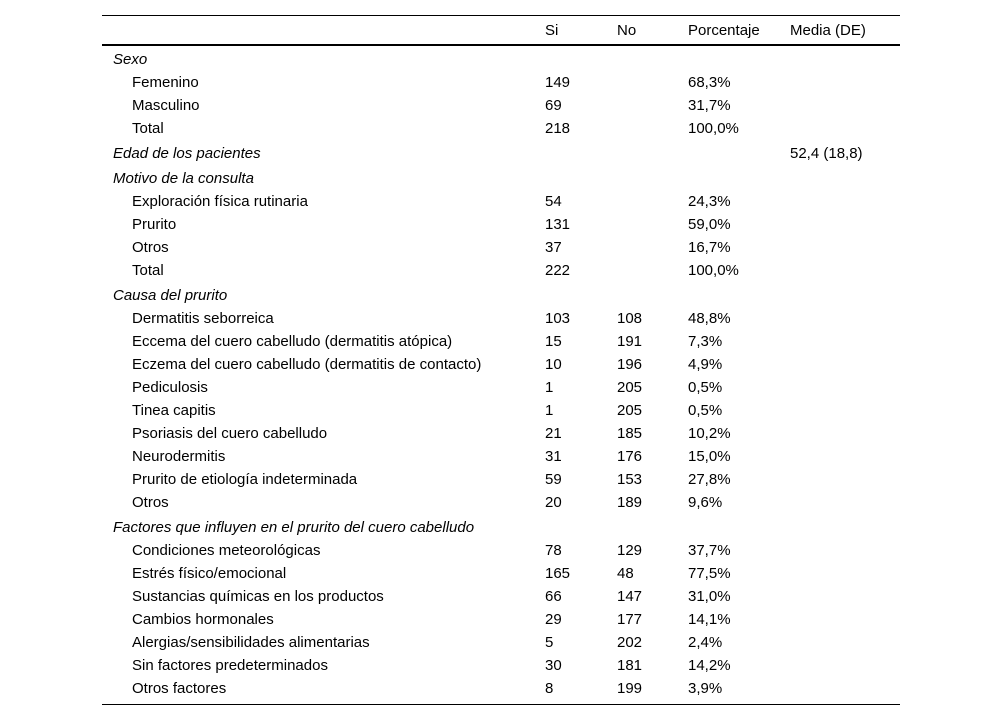 The image size is (1000, 722). Describe the element at coordinates (553, 550) in the screenshot. I see `si-value: 78` at that location.